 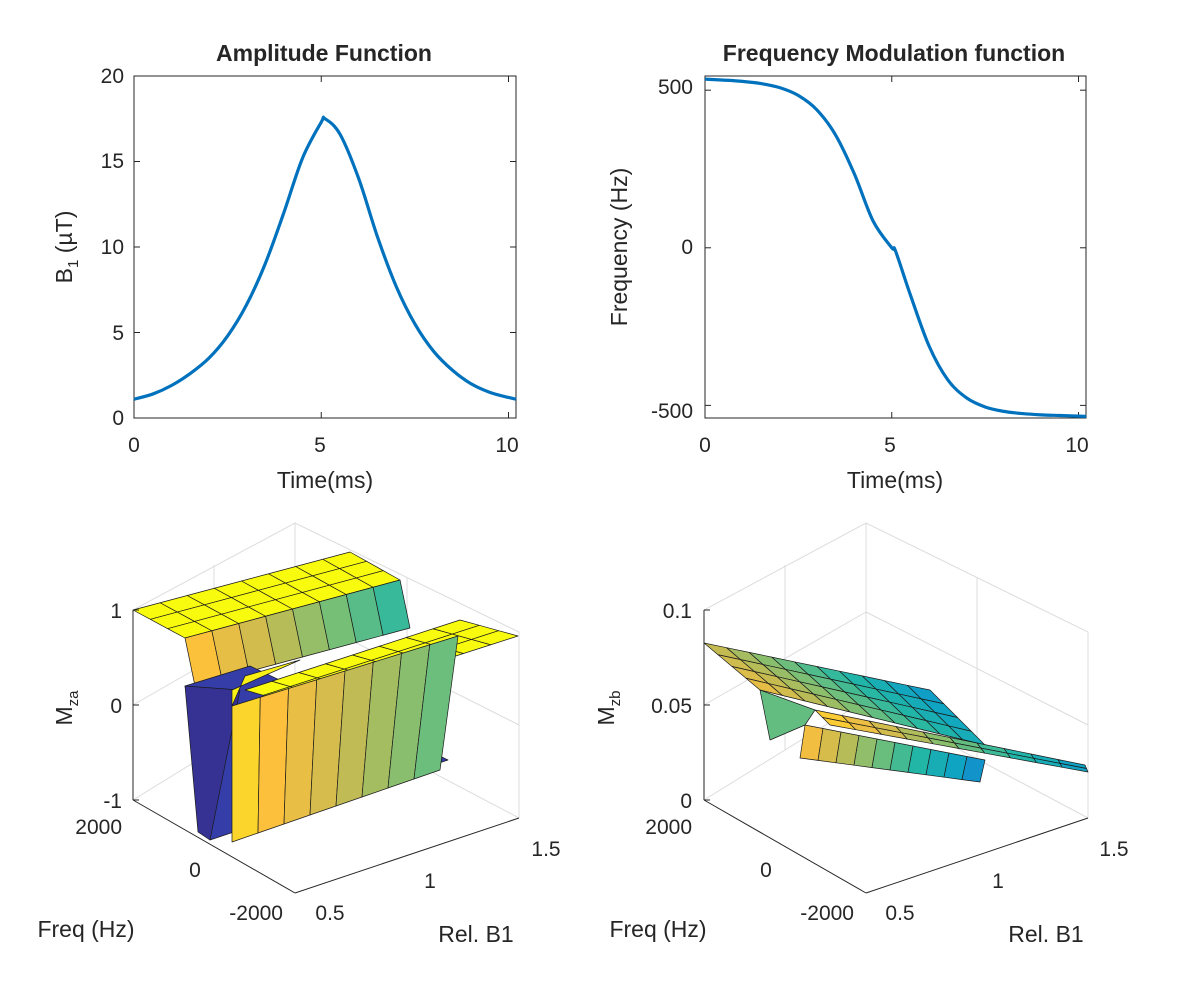 I want to click on mzb-front-strip, so click(x=973, y=769).